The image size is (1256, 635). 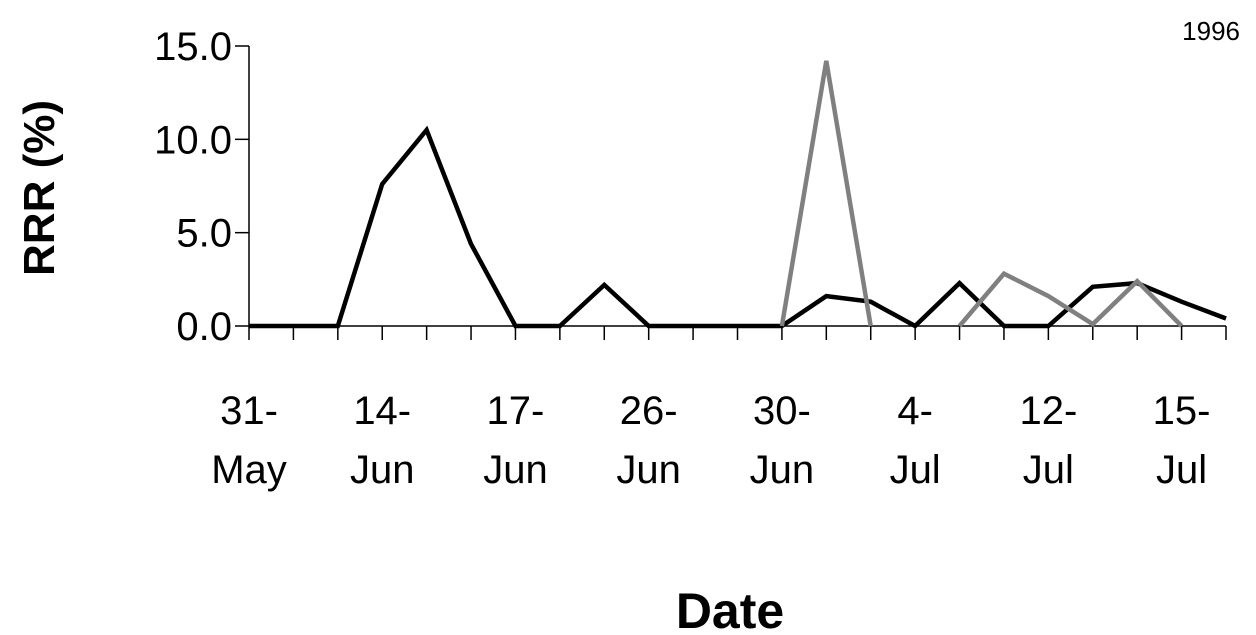 I want to click on x-tick-label: 17-, so click(x=516, y=411).